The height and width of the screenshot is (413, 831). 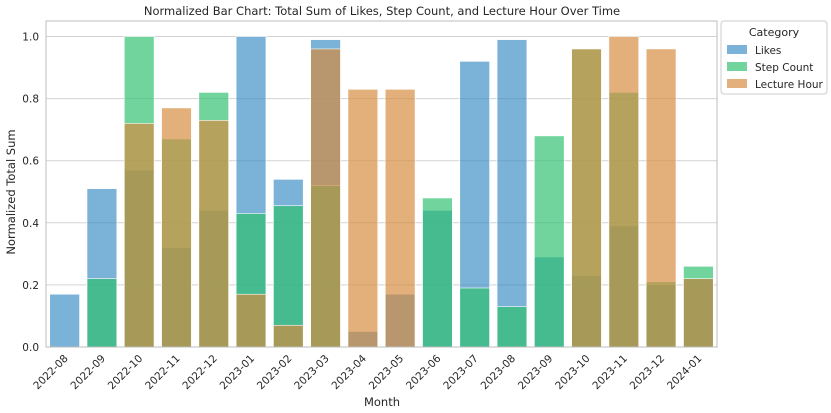 I want to click on y-tick-labels: 0.0 0.2 0.4 0.6 0.8 1.0, so click(x=30, y=193).